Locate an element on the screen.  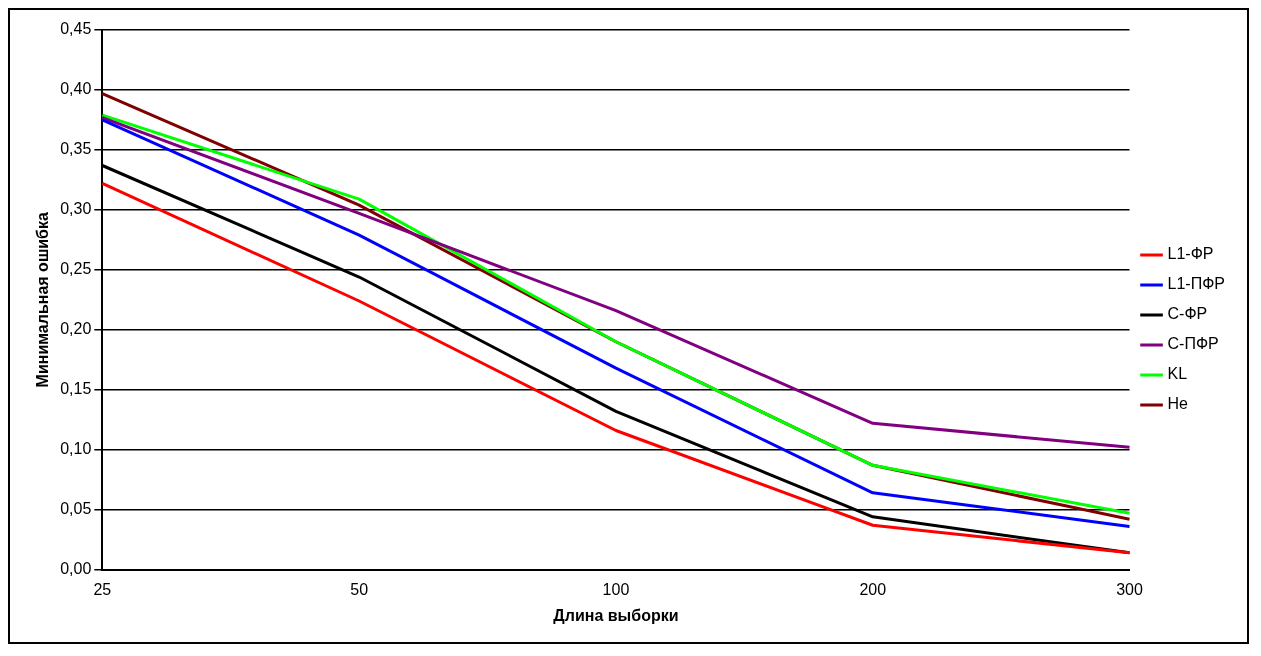
y-tick-label: 0,25 is located at coordinates (76, 269).